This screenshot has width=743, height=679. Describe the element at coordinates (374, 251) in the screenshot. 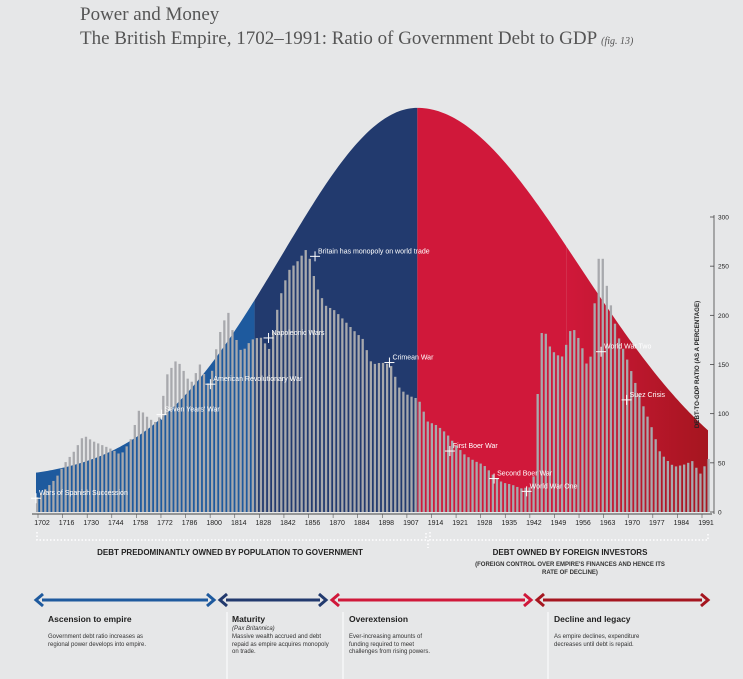

I see `annotation-label: Britain has monopoly on world trade` at that location.